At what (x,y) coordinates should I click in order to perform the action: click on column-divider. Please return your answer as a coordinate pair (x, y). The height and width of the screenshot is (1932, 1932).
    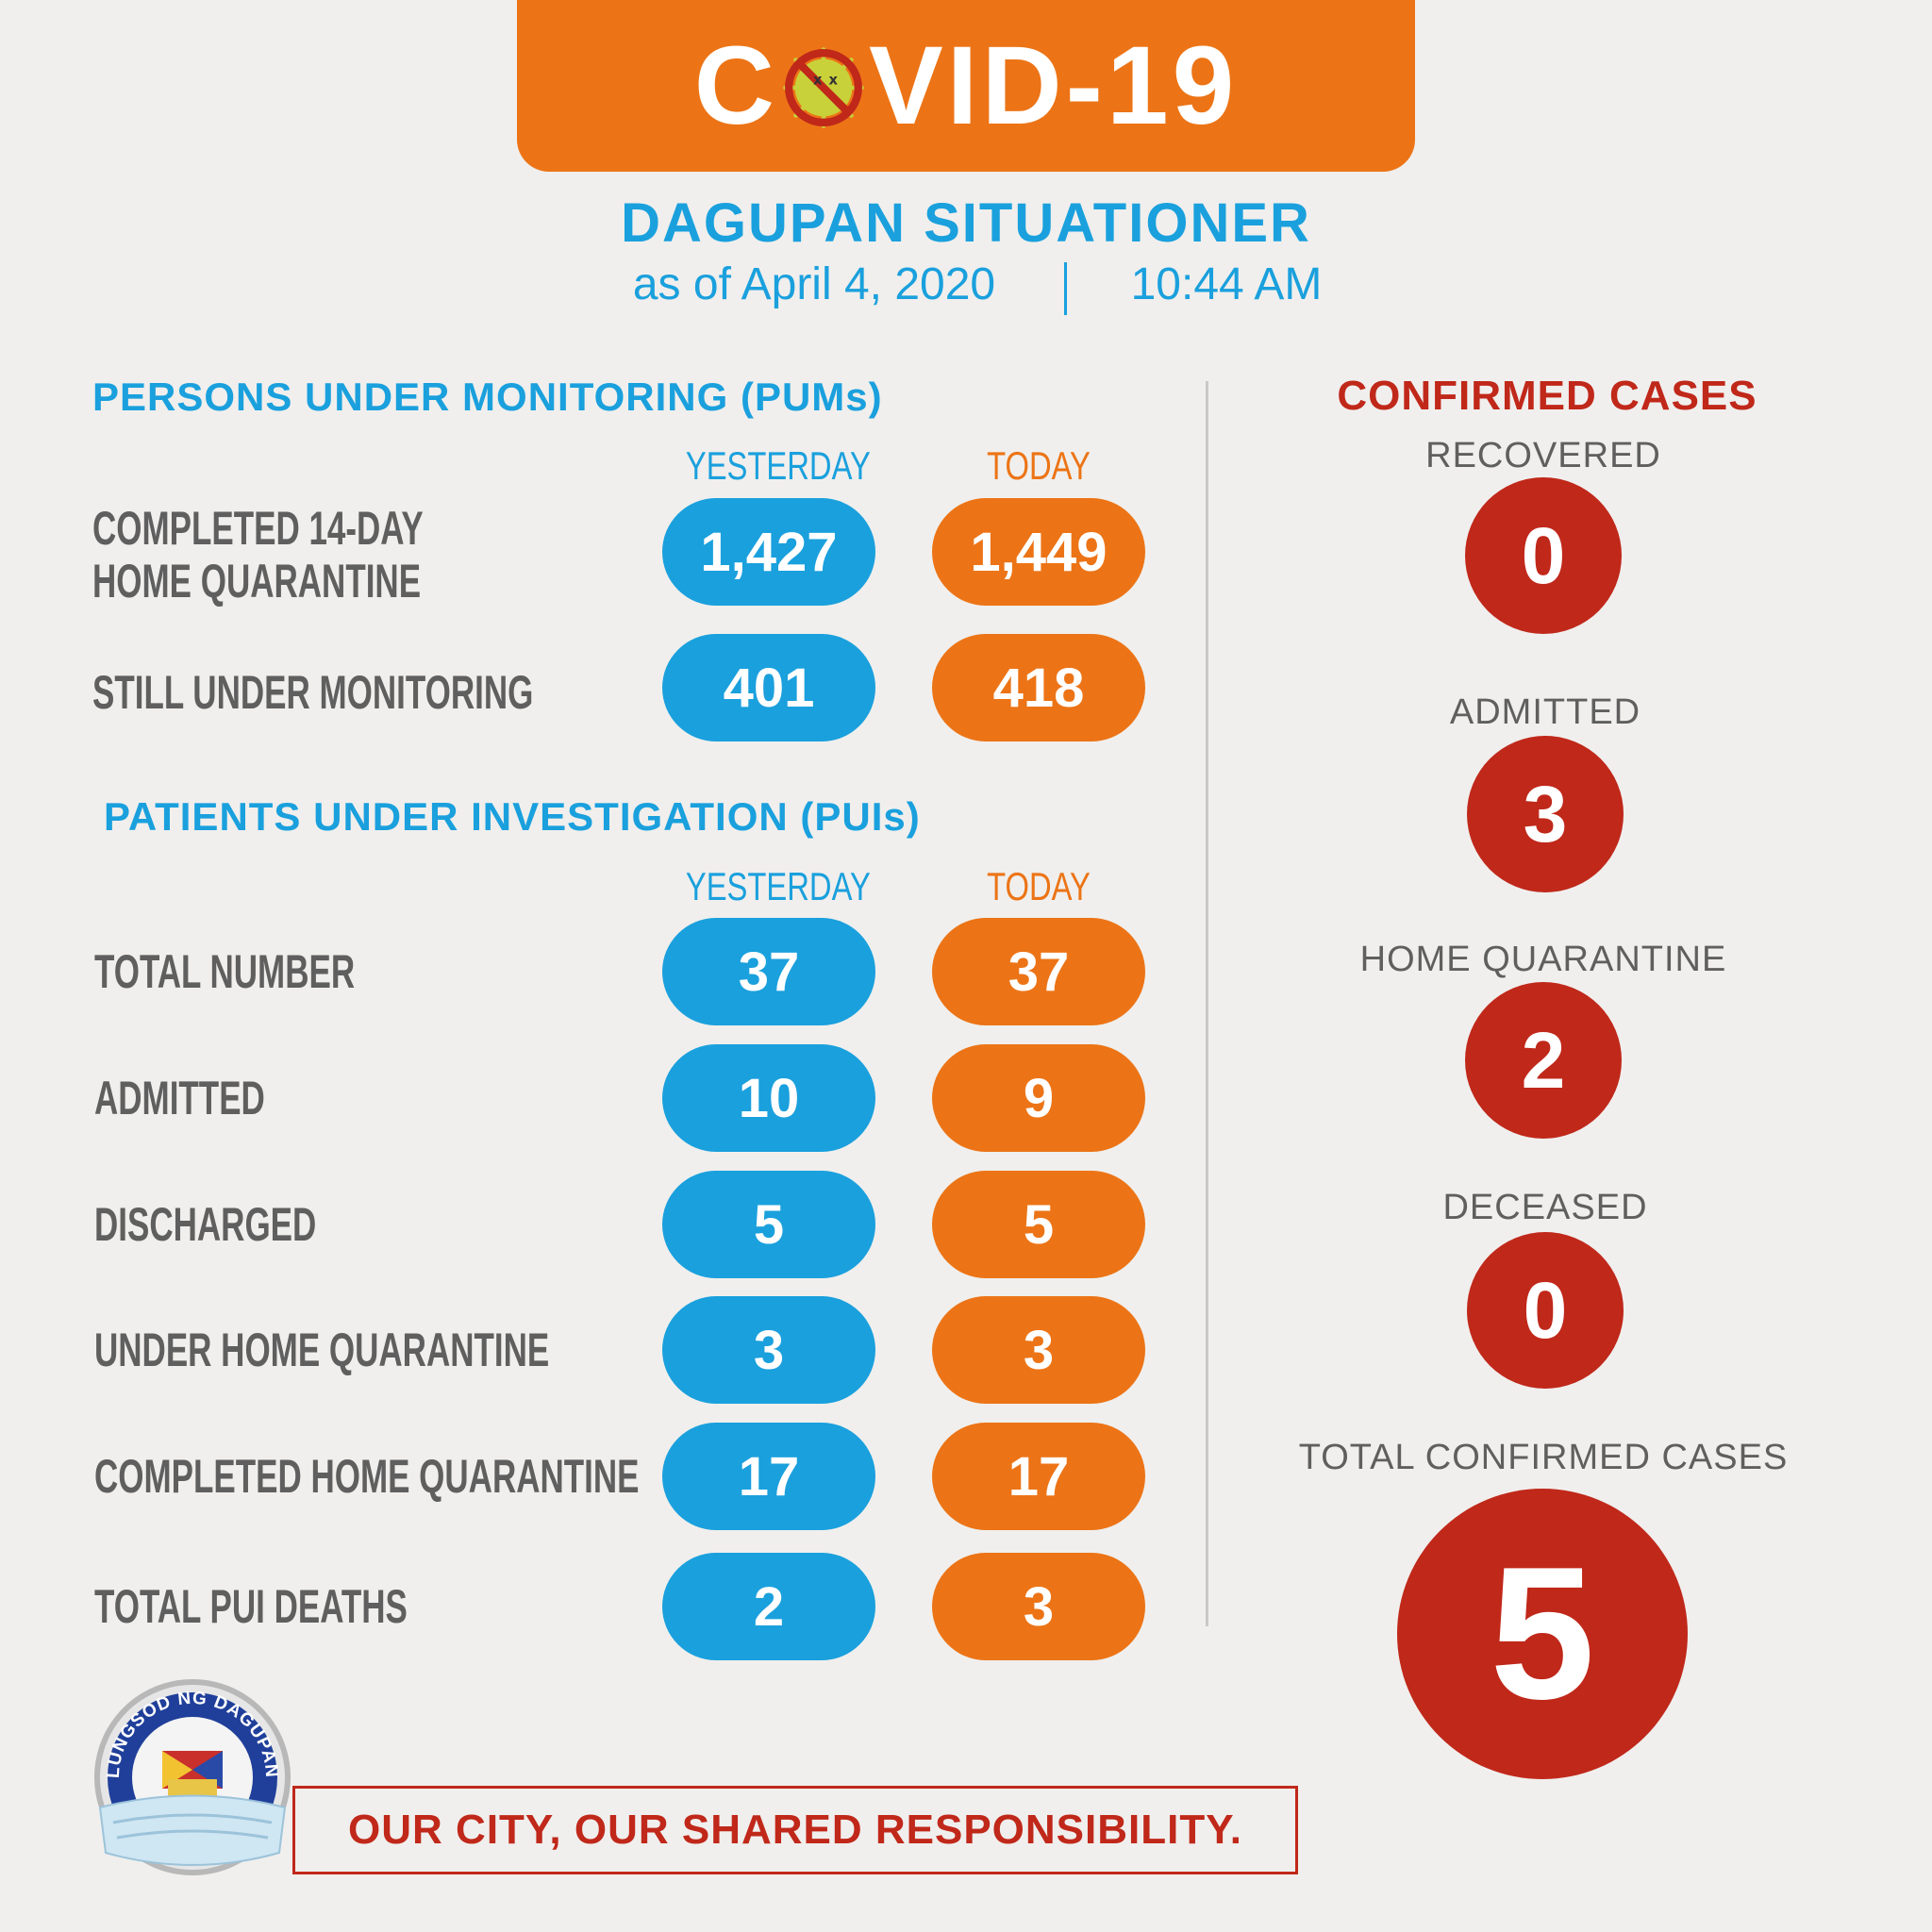
    Looking at the image, I should click on (1207, 1003).